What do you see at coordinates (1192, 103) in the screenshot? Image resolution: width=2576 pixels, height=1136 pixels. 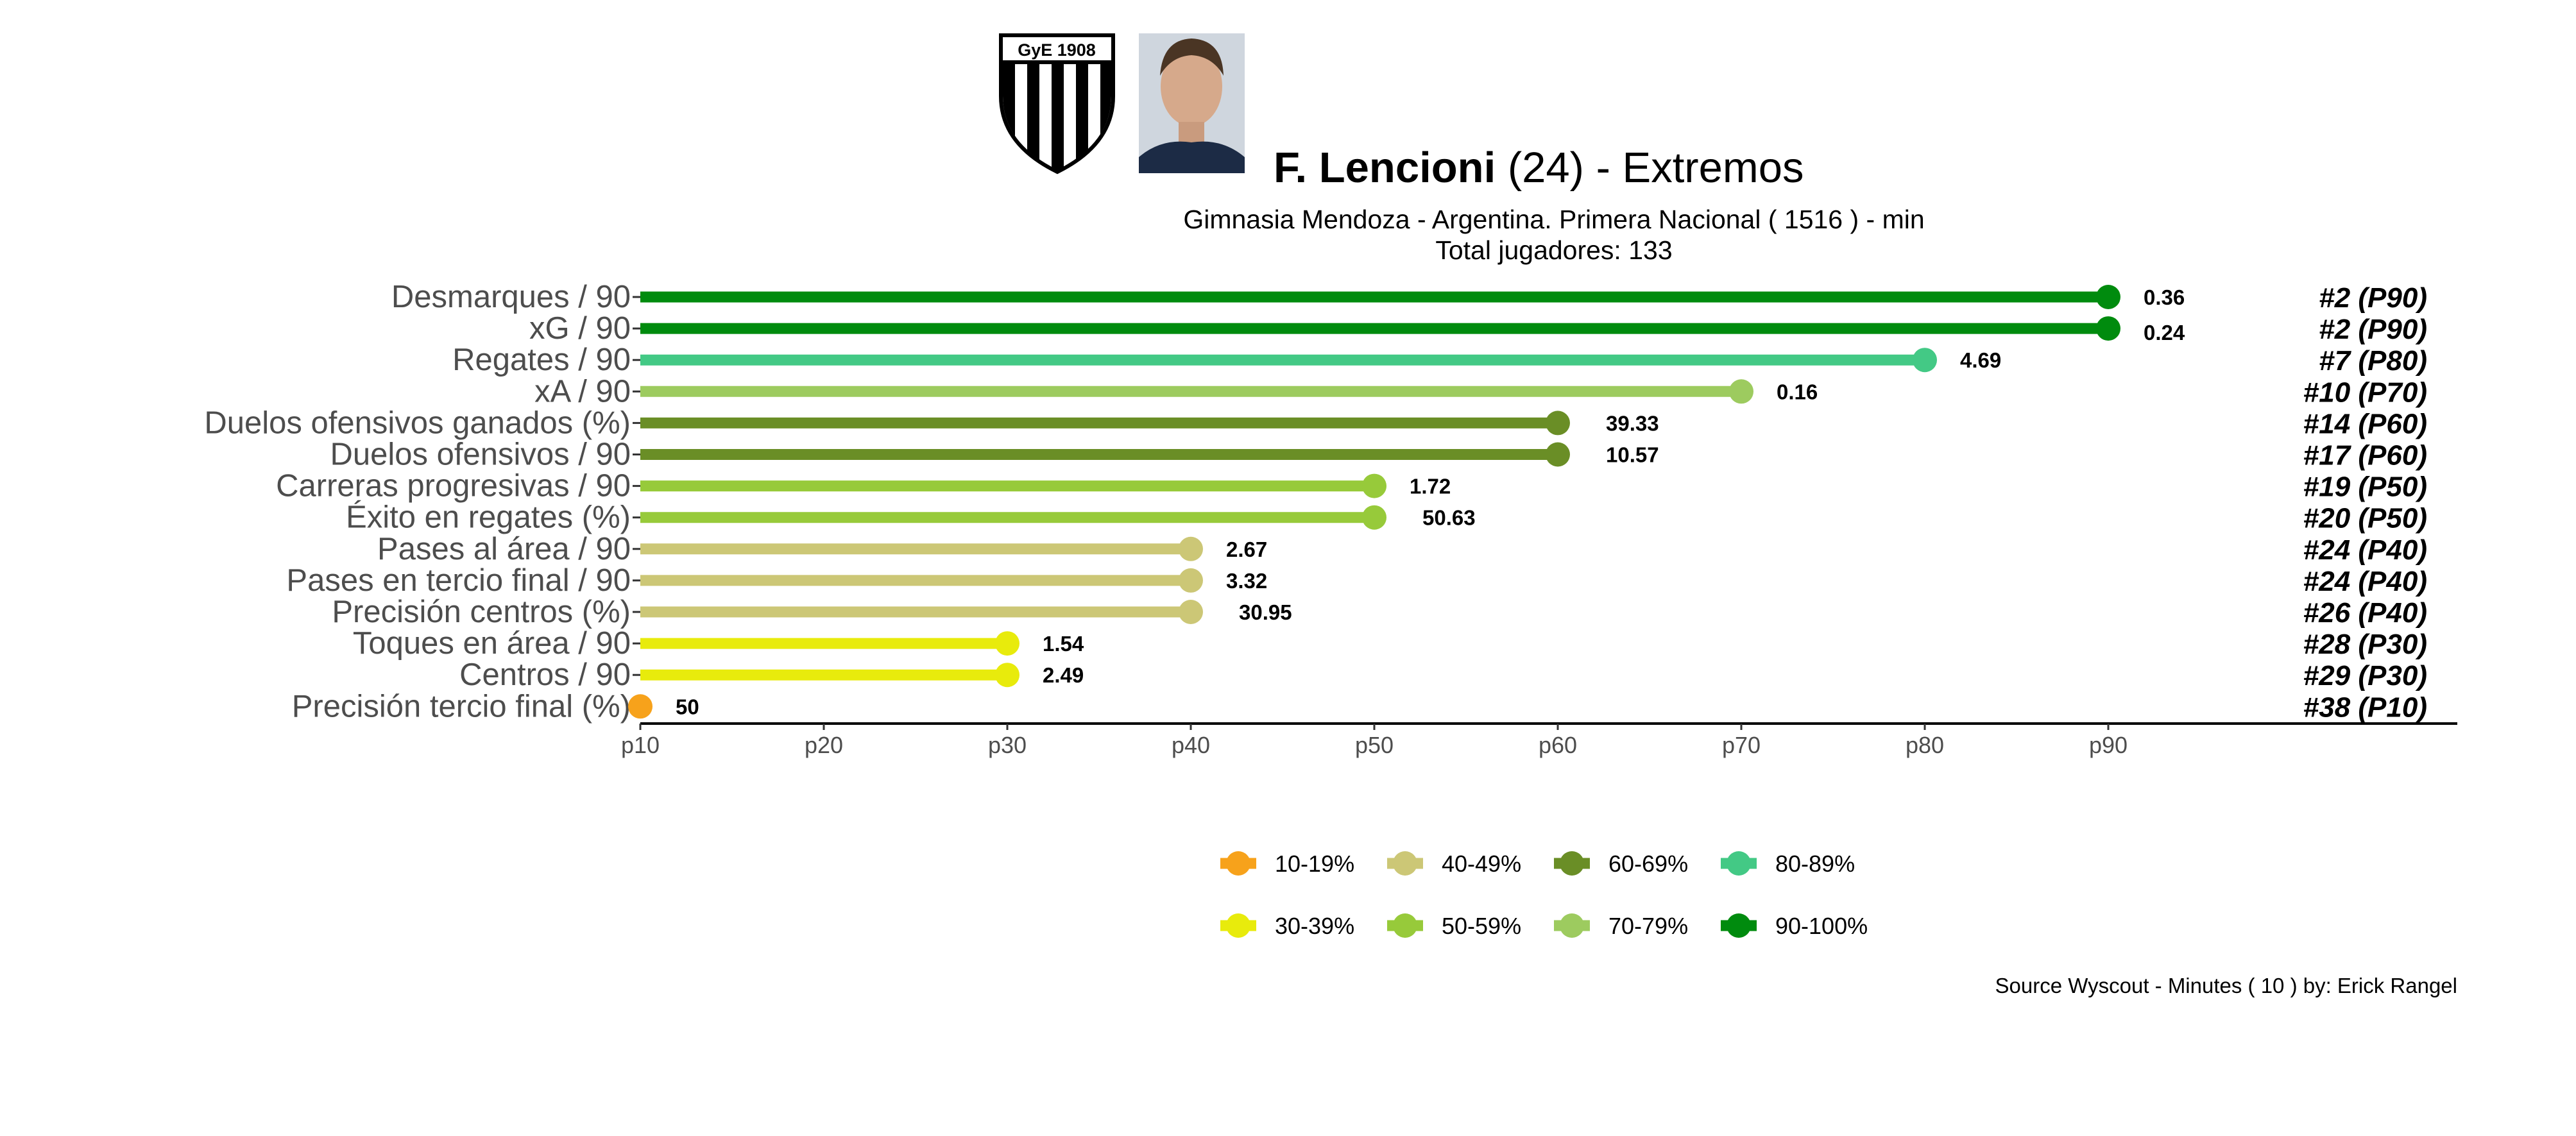 I see `player-photo` at bounding box center [1192, 103].